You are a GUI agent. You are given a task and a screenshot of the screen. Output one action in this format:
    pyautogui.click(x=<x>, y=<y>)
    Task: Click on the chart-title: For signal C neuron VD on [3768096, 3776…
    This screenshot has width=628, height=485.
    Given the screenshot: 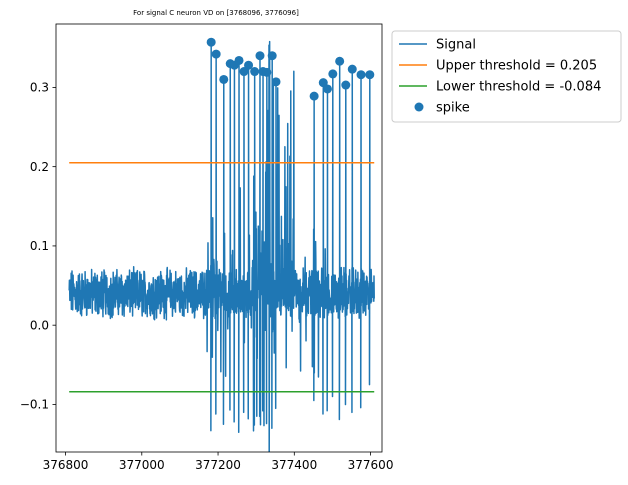 What is the action you would take?
    pyautogui.click(x=216, y=13)
    